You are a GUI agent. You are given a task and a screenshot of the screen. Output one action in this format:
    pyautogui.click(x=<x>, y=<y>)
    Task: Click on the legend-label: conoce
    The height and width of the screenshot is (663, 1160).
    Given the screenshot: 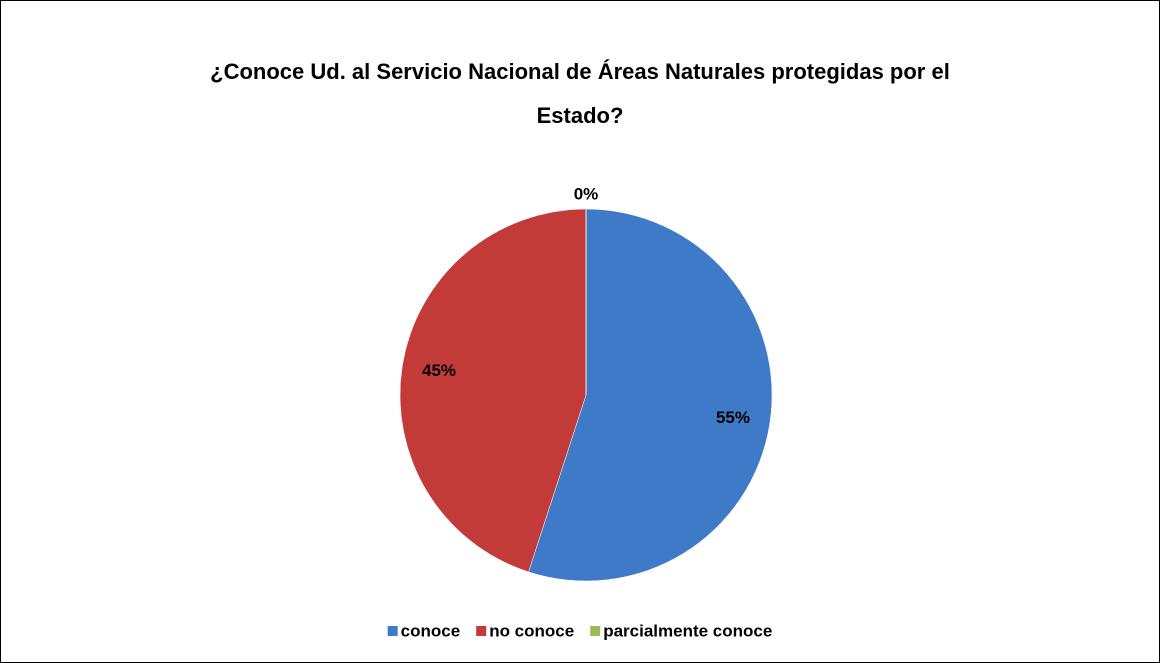 What is the action you would take?
    pyautogui.click(x=431, y=630)
    